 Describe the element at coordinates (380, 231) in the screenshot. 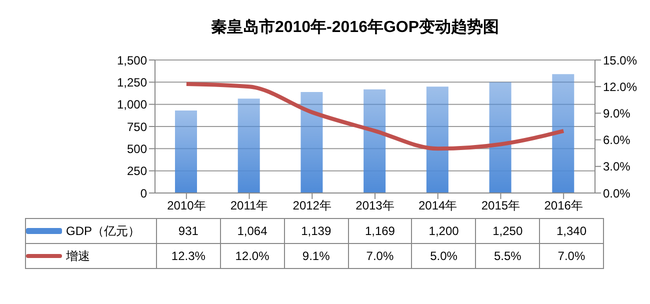

I see `data-label: 1,169` at that location.